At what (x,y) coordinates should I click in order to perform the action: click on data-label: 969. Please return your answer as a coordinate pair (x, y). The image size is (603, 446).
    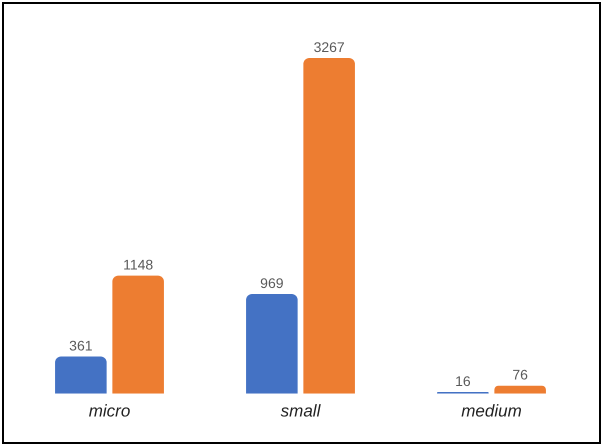
    Looking at the image, I should click on (272, 282).